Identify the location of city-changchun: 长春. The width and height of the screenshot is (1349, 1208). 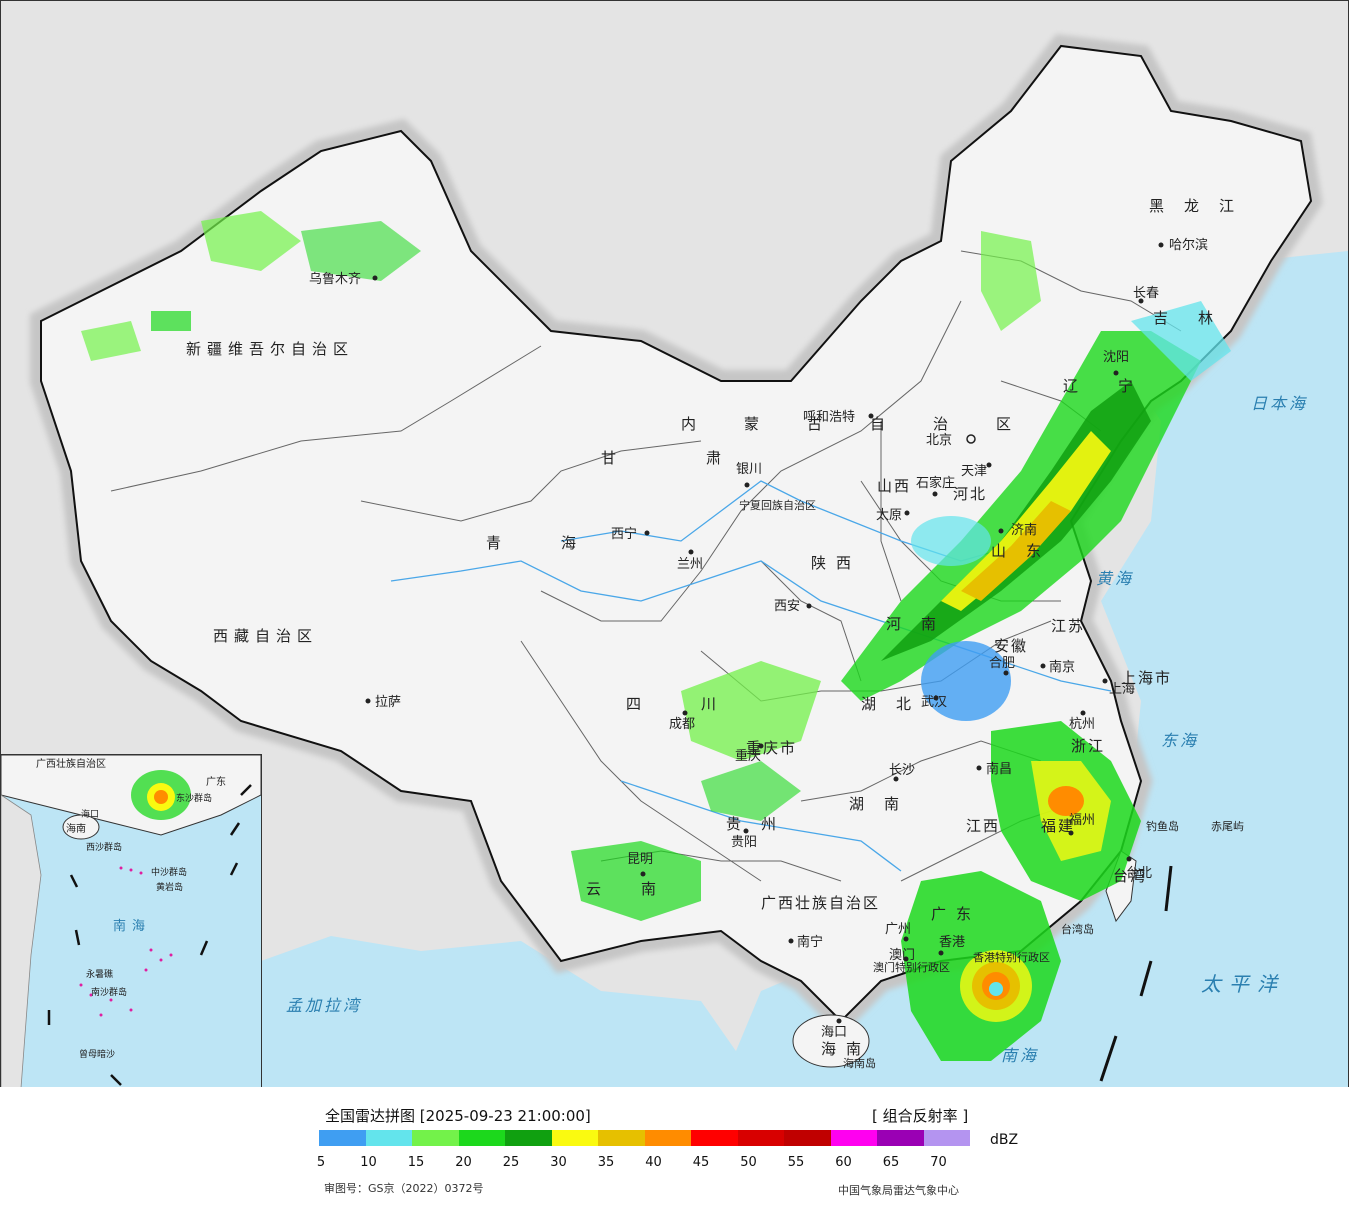
(1146, 293).